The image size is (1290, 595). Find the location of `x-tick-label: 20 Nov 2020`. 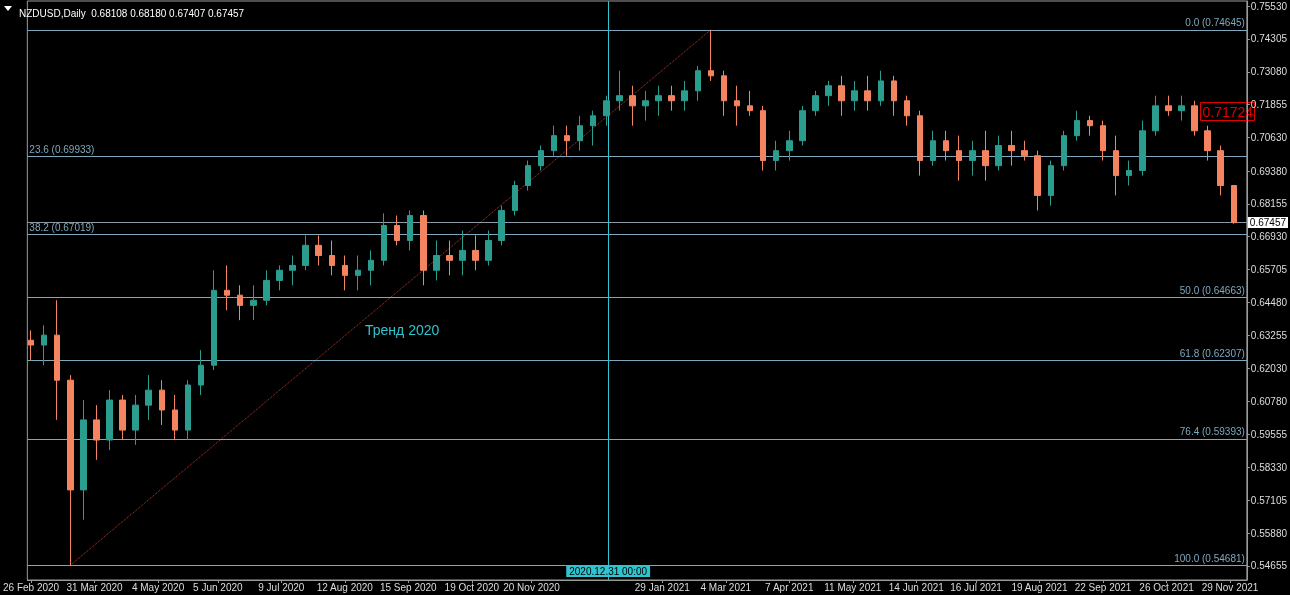

x-tick-label: 20 Nov 2020 is located at coordinates (532, 587).